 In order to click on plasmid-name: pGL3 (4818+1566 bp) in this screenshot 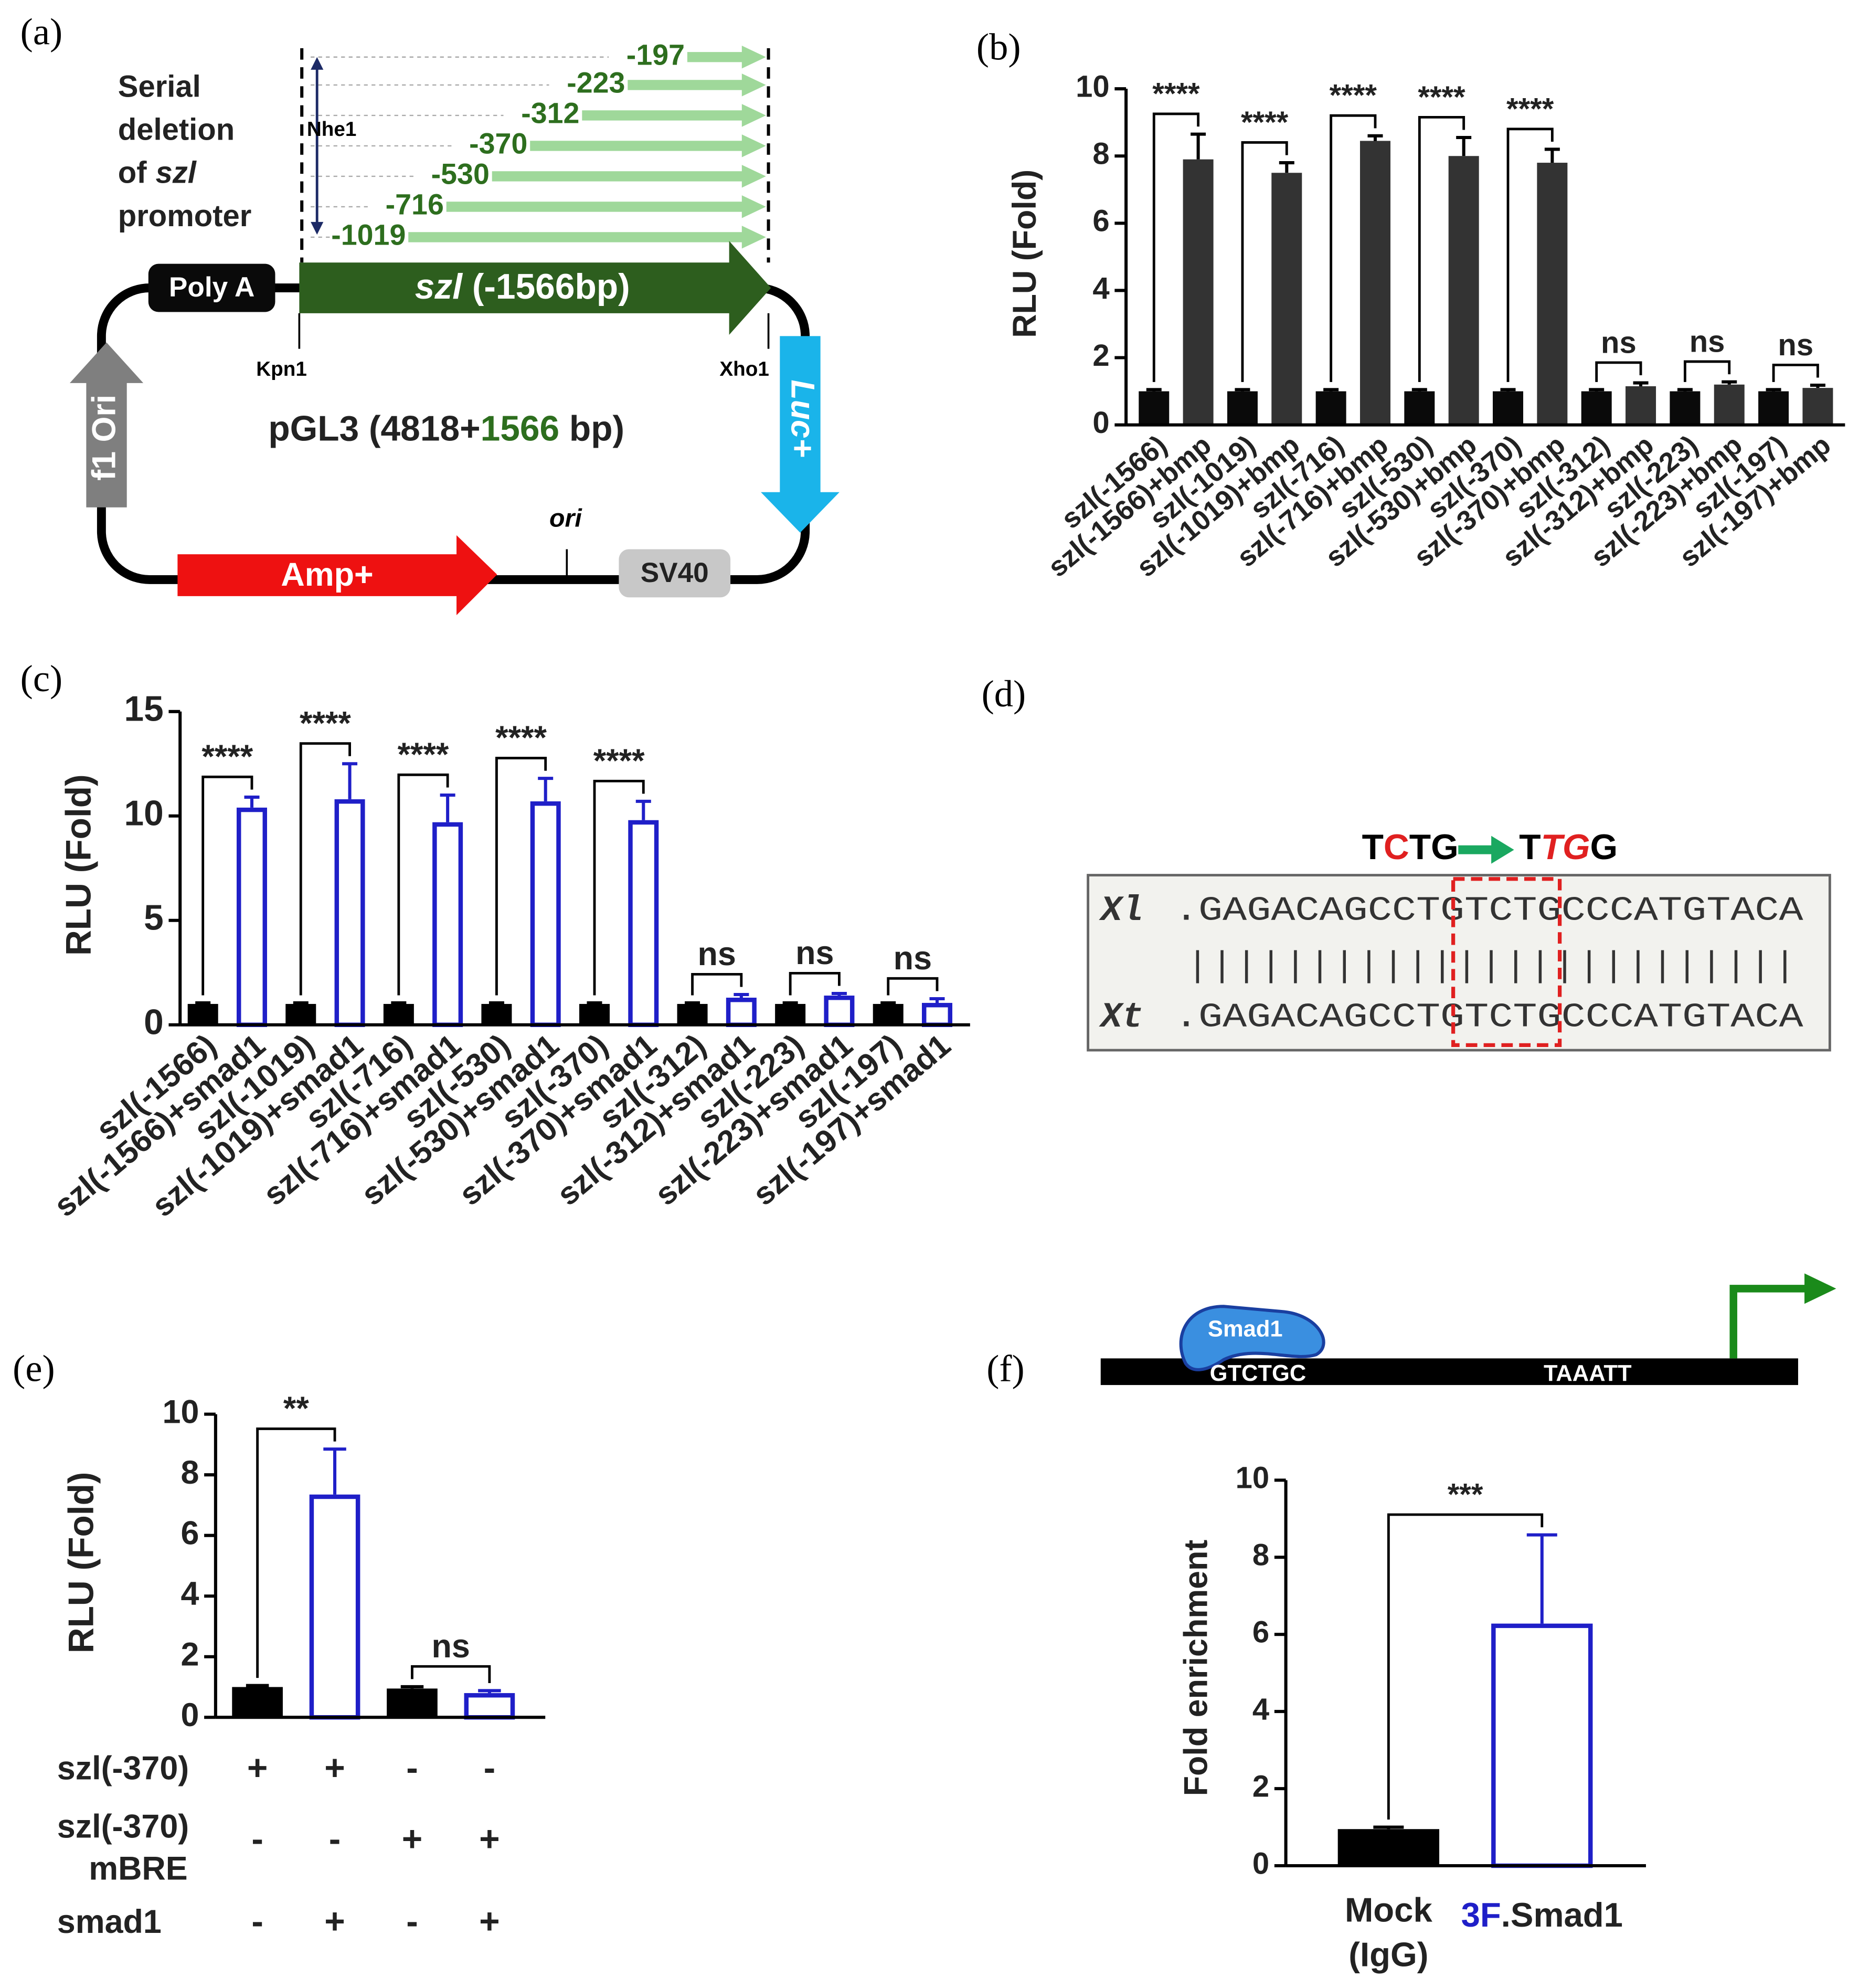, I will do `click(446, 429)`.